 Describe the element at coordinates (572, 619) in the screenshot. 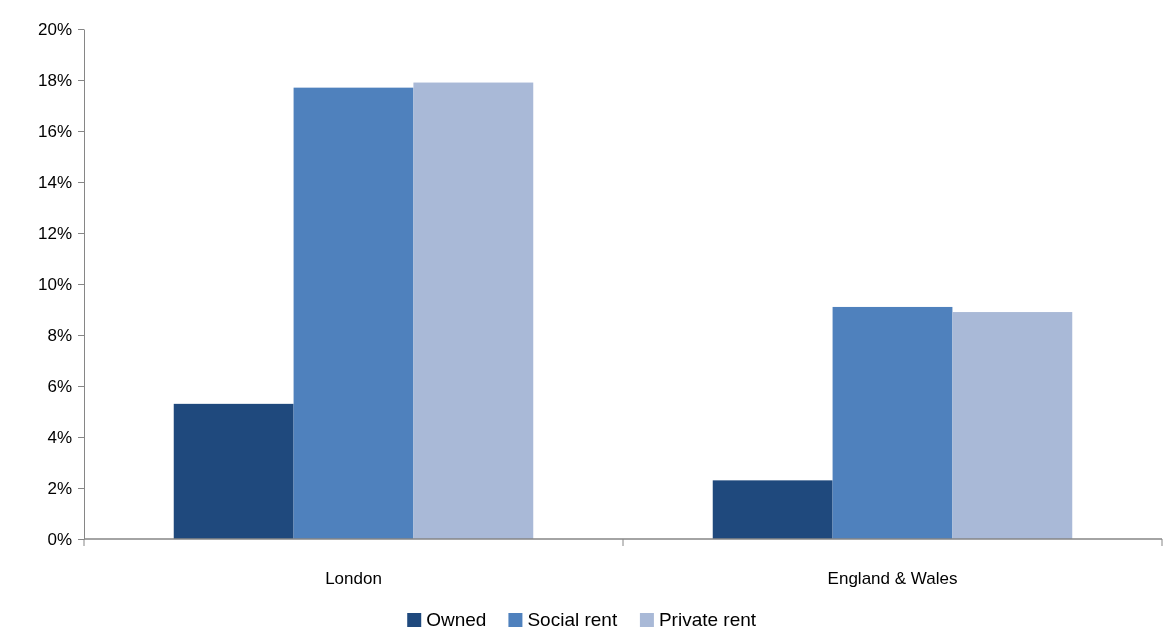

I see `legend-label: Social rent` at that location.